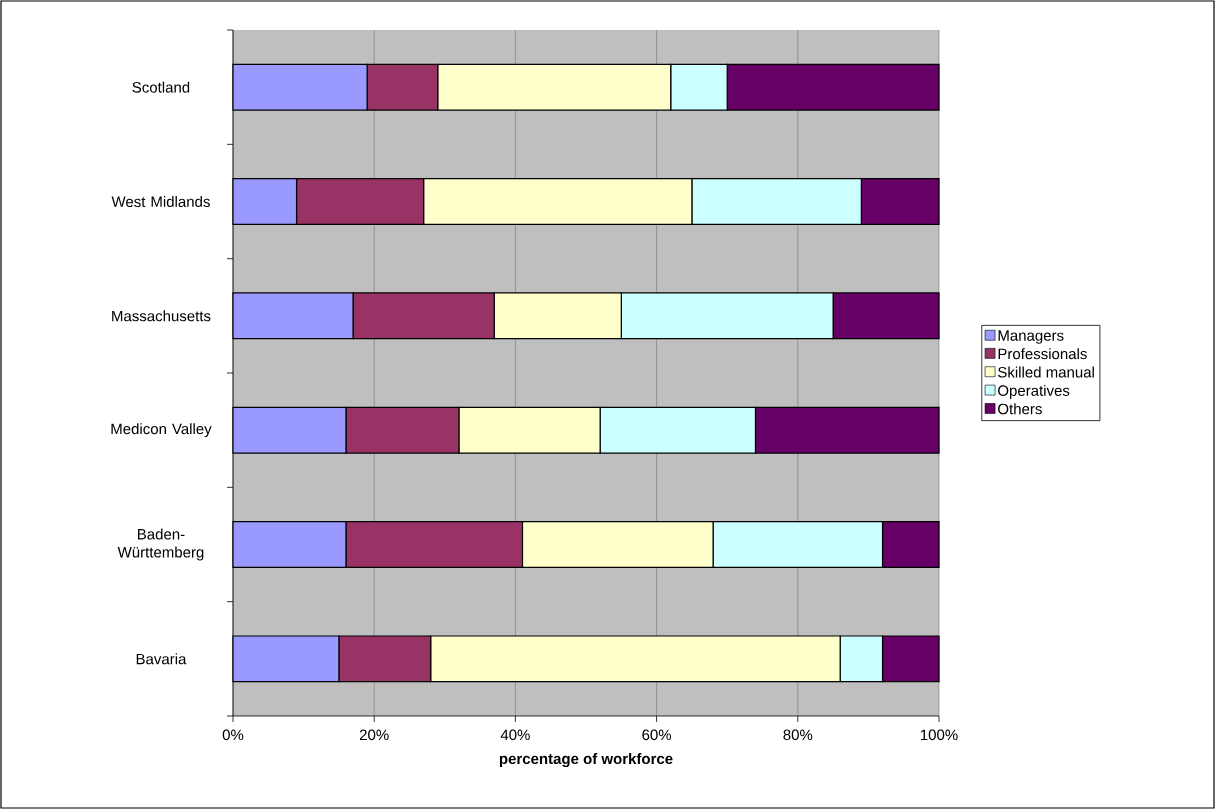  Describe the element at coordinates (374, 735) in the screenshot. I see `x-tick-label: 20%` at that location.